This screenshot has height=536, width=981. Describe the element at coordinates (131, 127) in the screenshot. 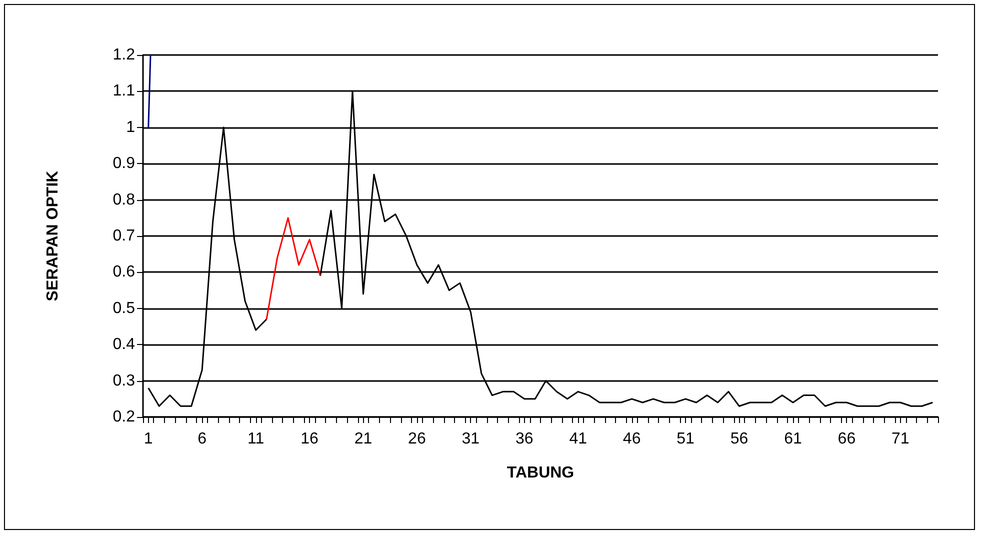

I see `y-tick-label: 1` at that location.